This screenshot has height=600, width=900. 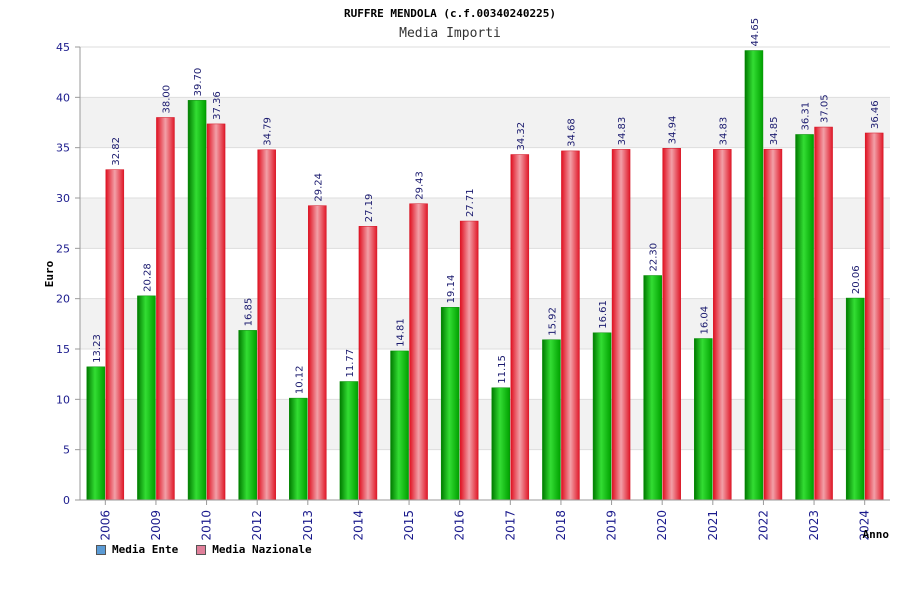 I want to click on x-tick-label: 2024, so click(x=865, y=525).